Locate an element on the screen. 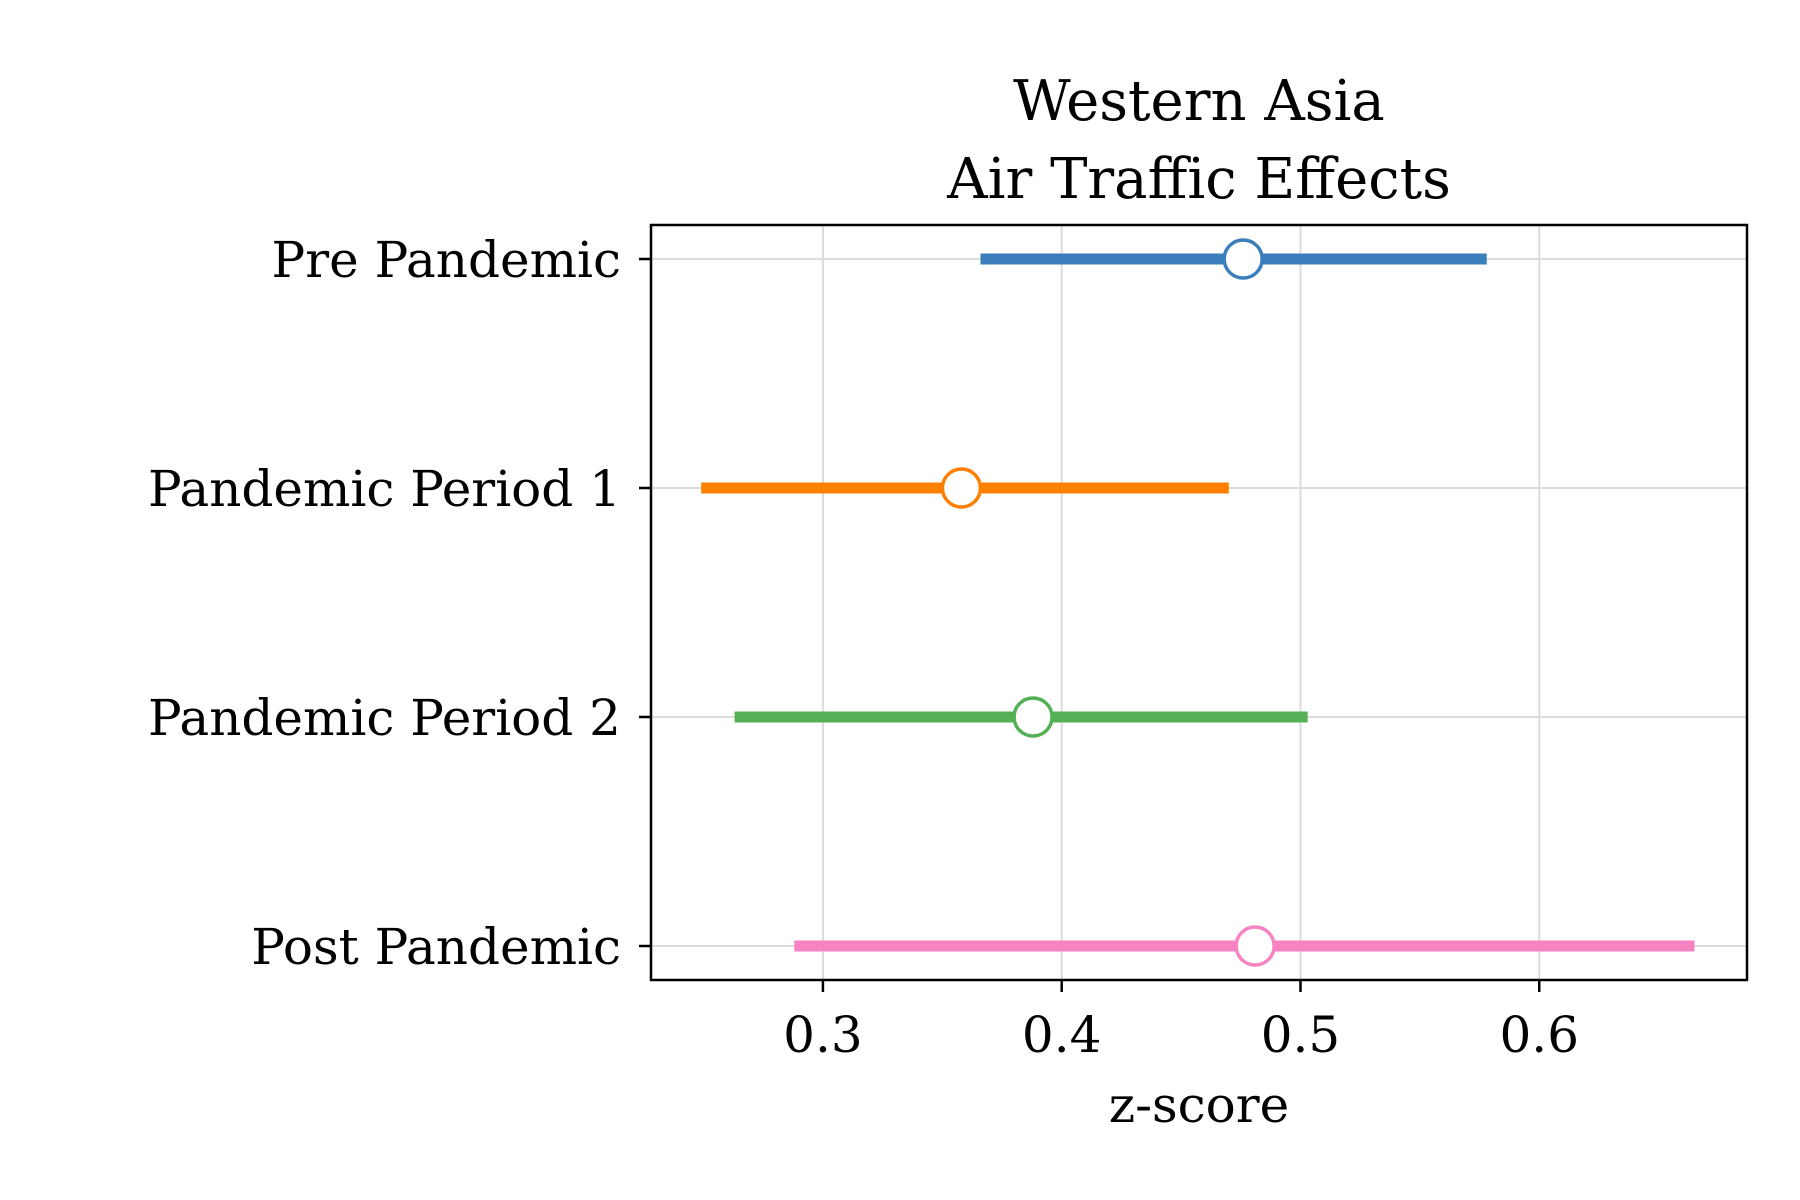  y-tick-label: Pandemic Period 2 is located at coordinates (384, 718).